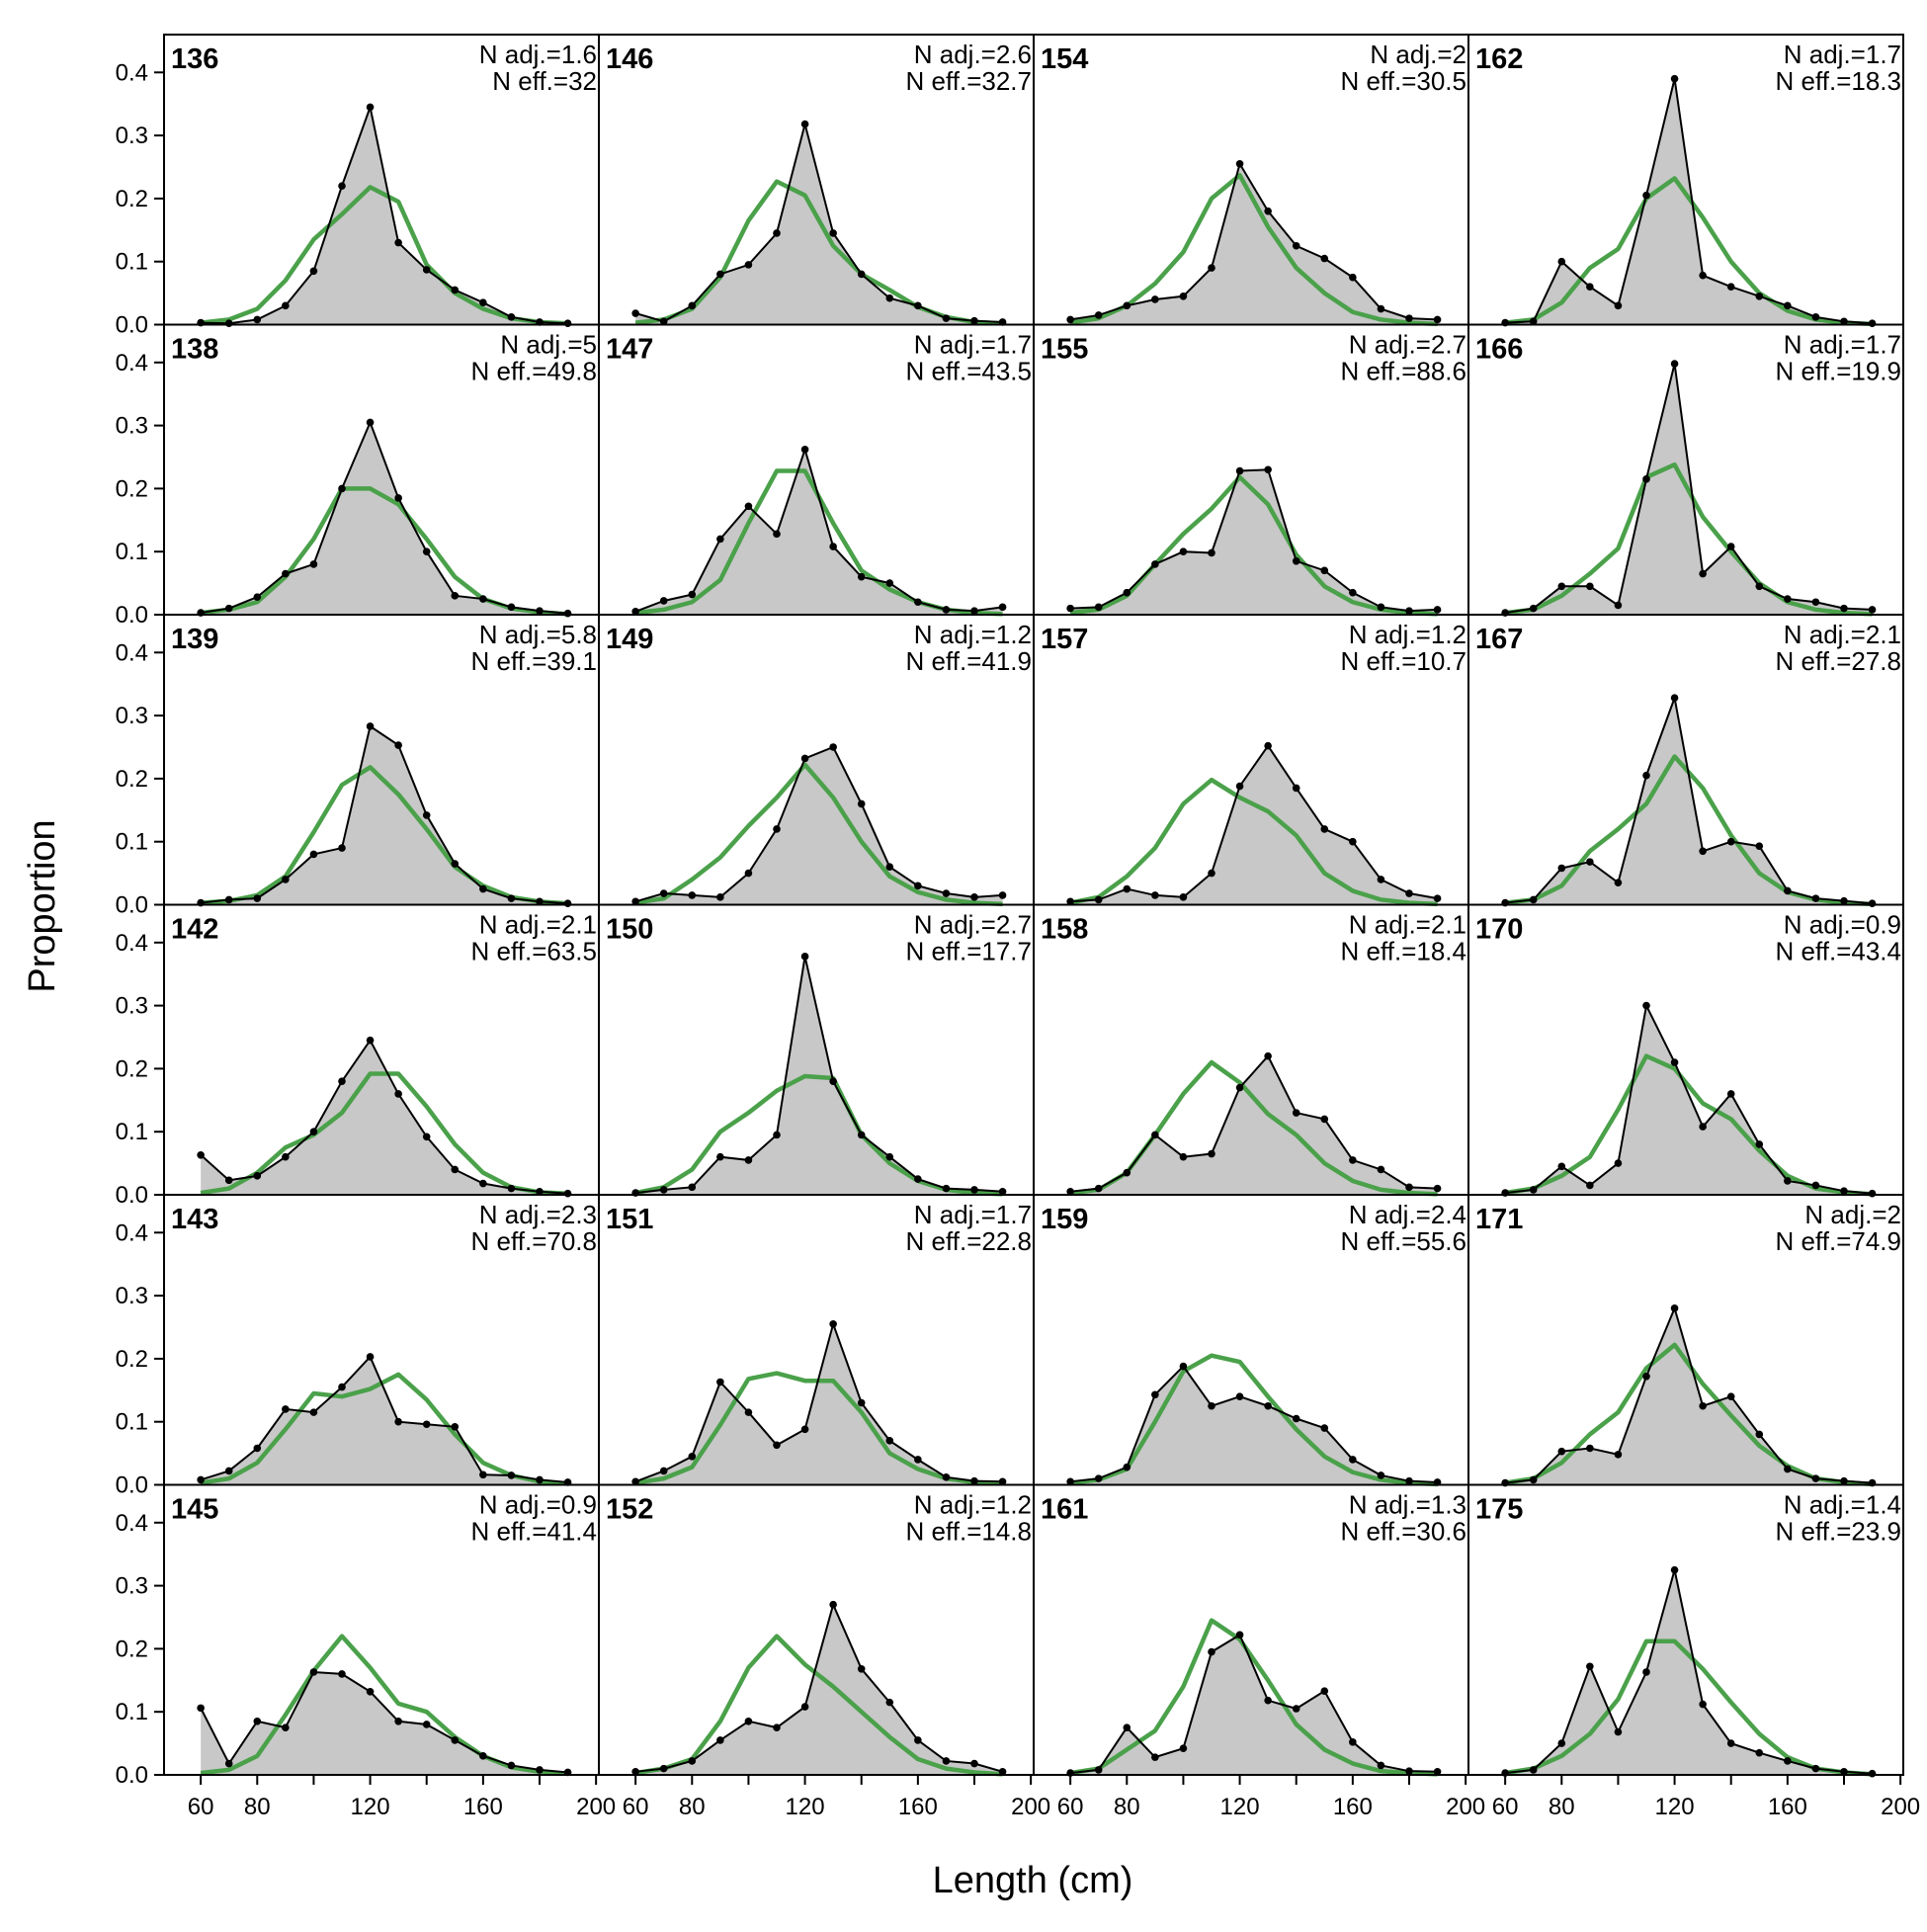 This screenshot has height=1932, width=1927. I want to click on panel-150: 150 N adj.=2.7N eff.=17.7, so click(816, 1050).